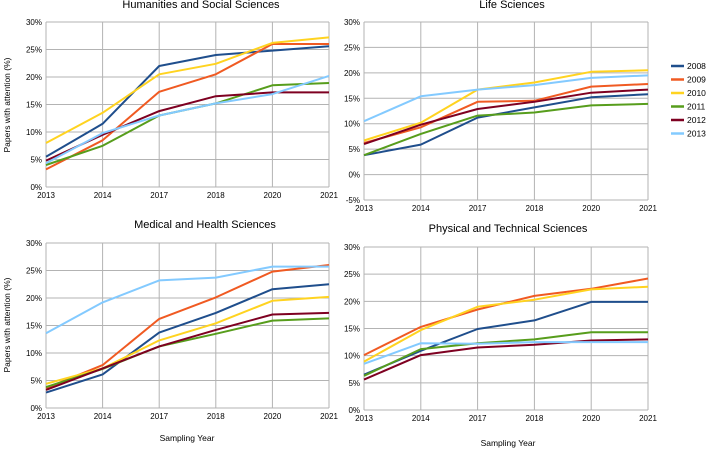 The image size is (708, 449). What do you see at coordinates (696, 120) in the screenshot?
I see `legend-label-2012: 2012` at bounding box center [696, 120].